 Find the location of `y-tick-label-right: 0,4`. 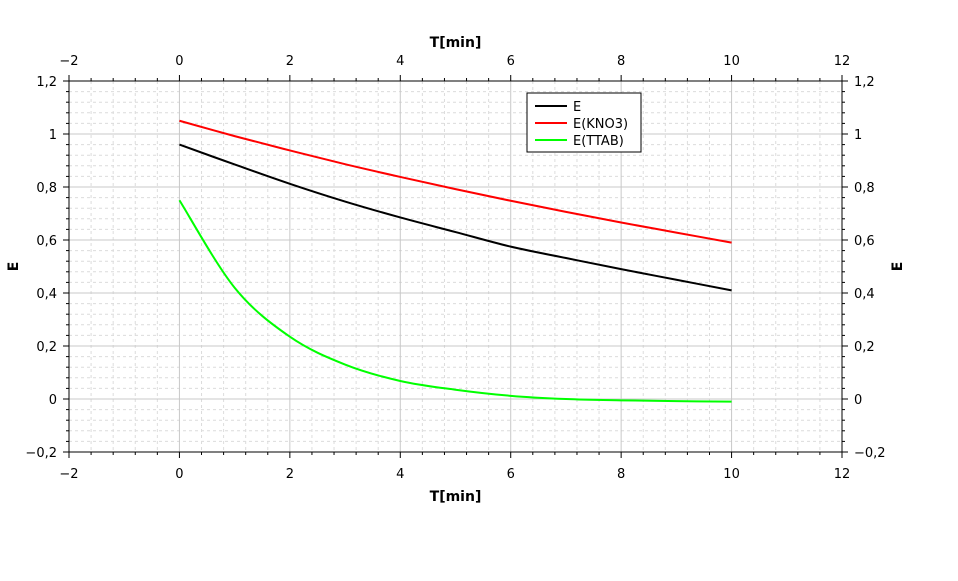

y-tick-label-right: 0,4 is located at coordinates (864, 294).